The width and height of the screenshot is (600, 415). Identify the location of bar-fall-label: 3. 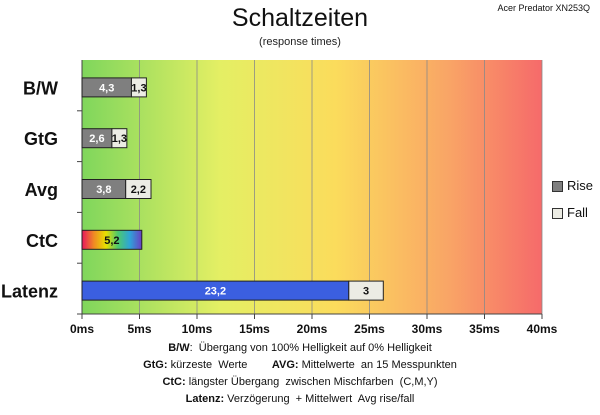
(366, 292).